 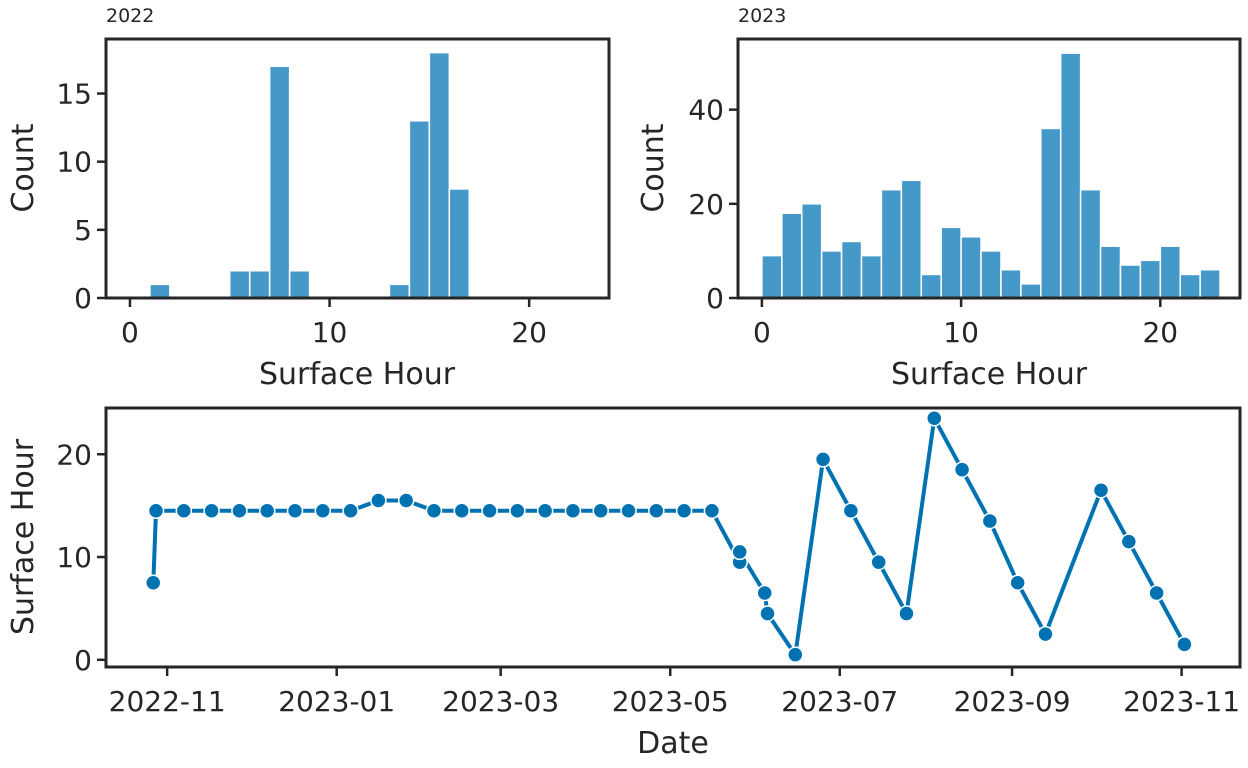 I want to click on x-tick-label: 20, so click(x=529, y=332).